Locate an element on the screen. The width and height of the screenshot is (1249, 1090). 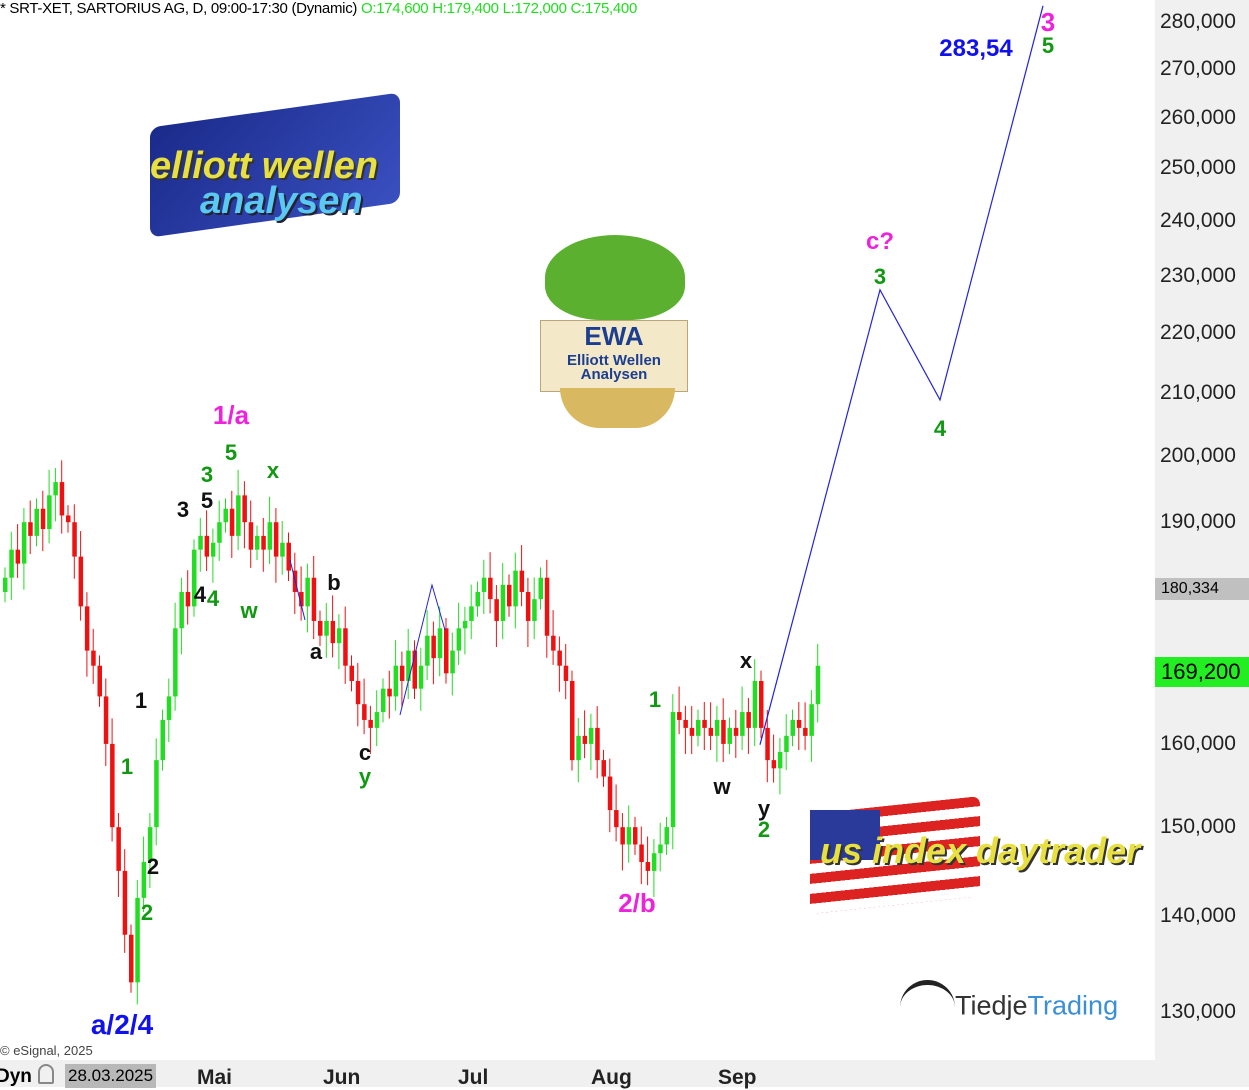
wave-label: 4 is located at coordinates (200, 594).